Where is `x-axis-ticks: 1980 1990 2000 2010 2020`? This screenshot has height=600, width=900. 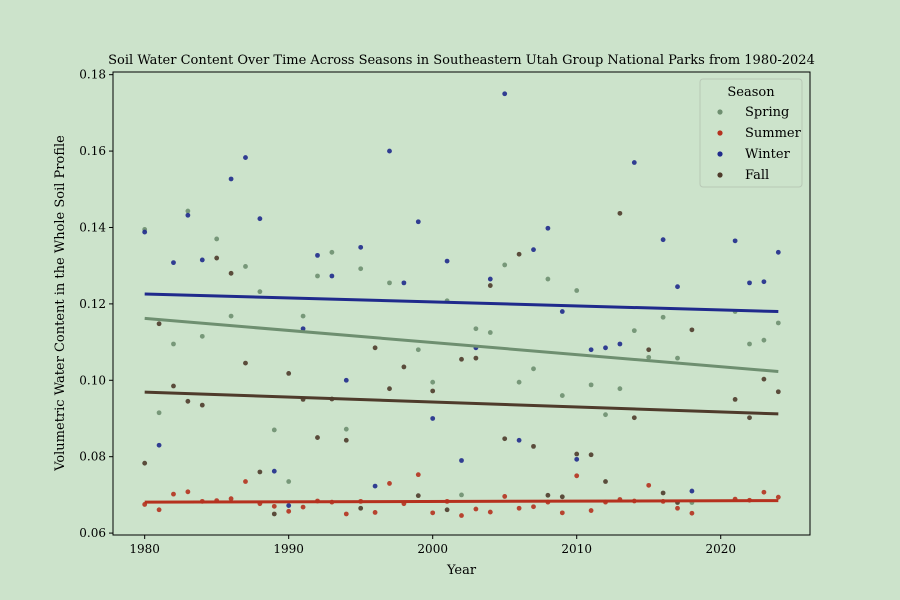
x-axis-ticks: 1980 1990 2000 2010 2020 is located at coordinates (432, 545).